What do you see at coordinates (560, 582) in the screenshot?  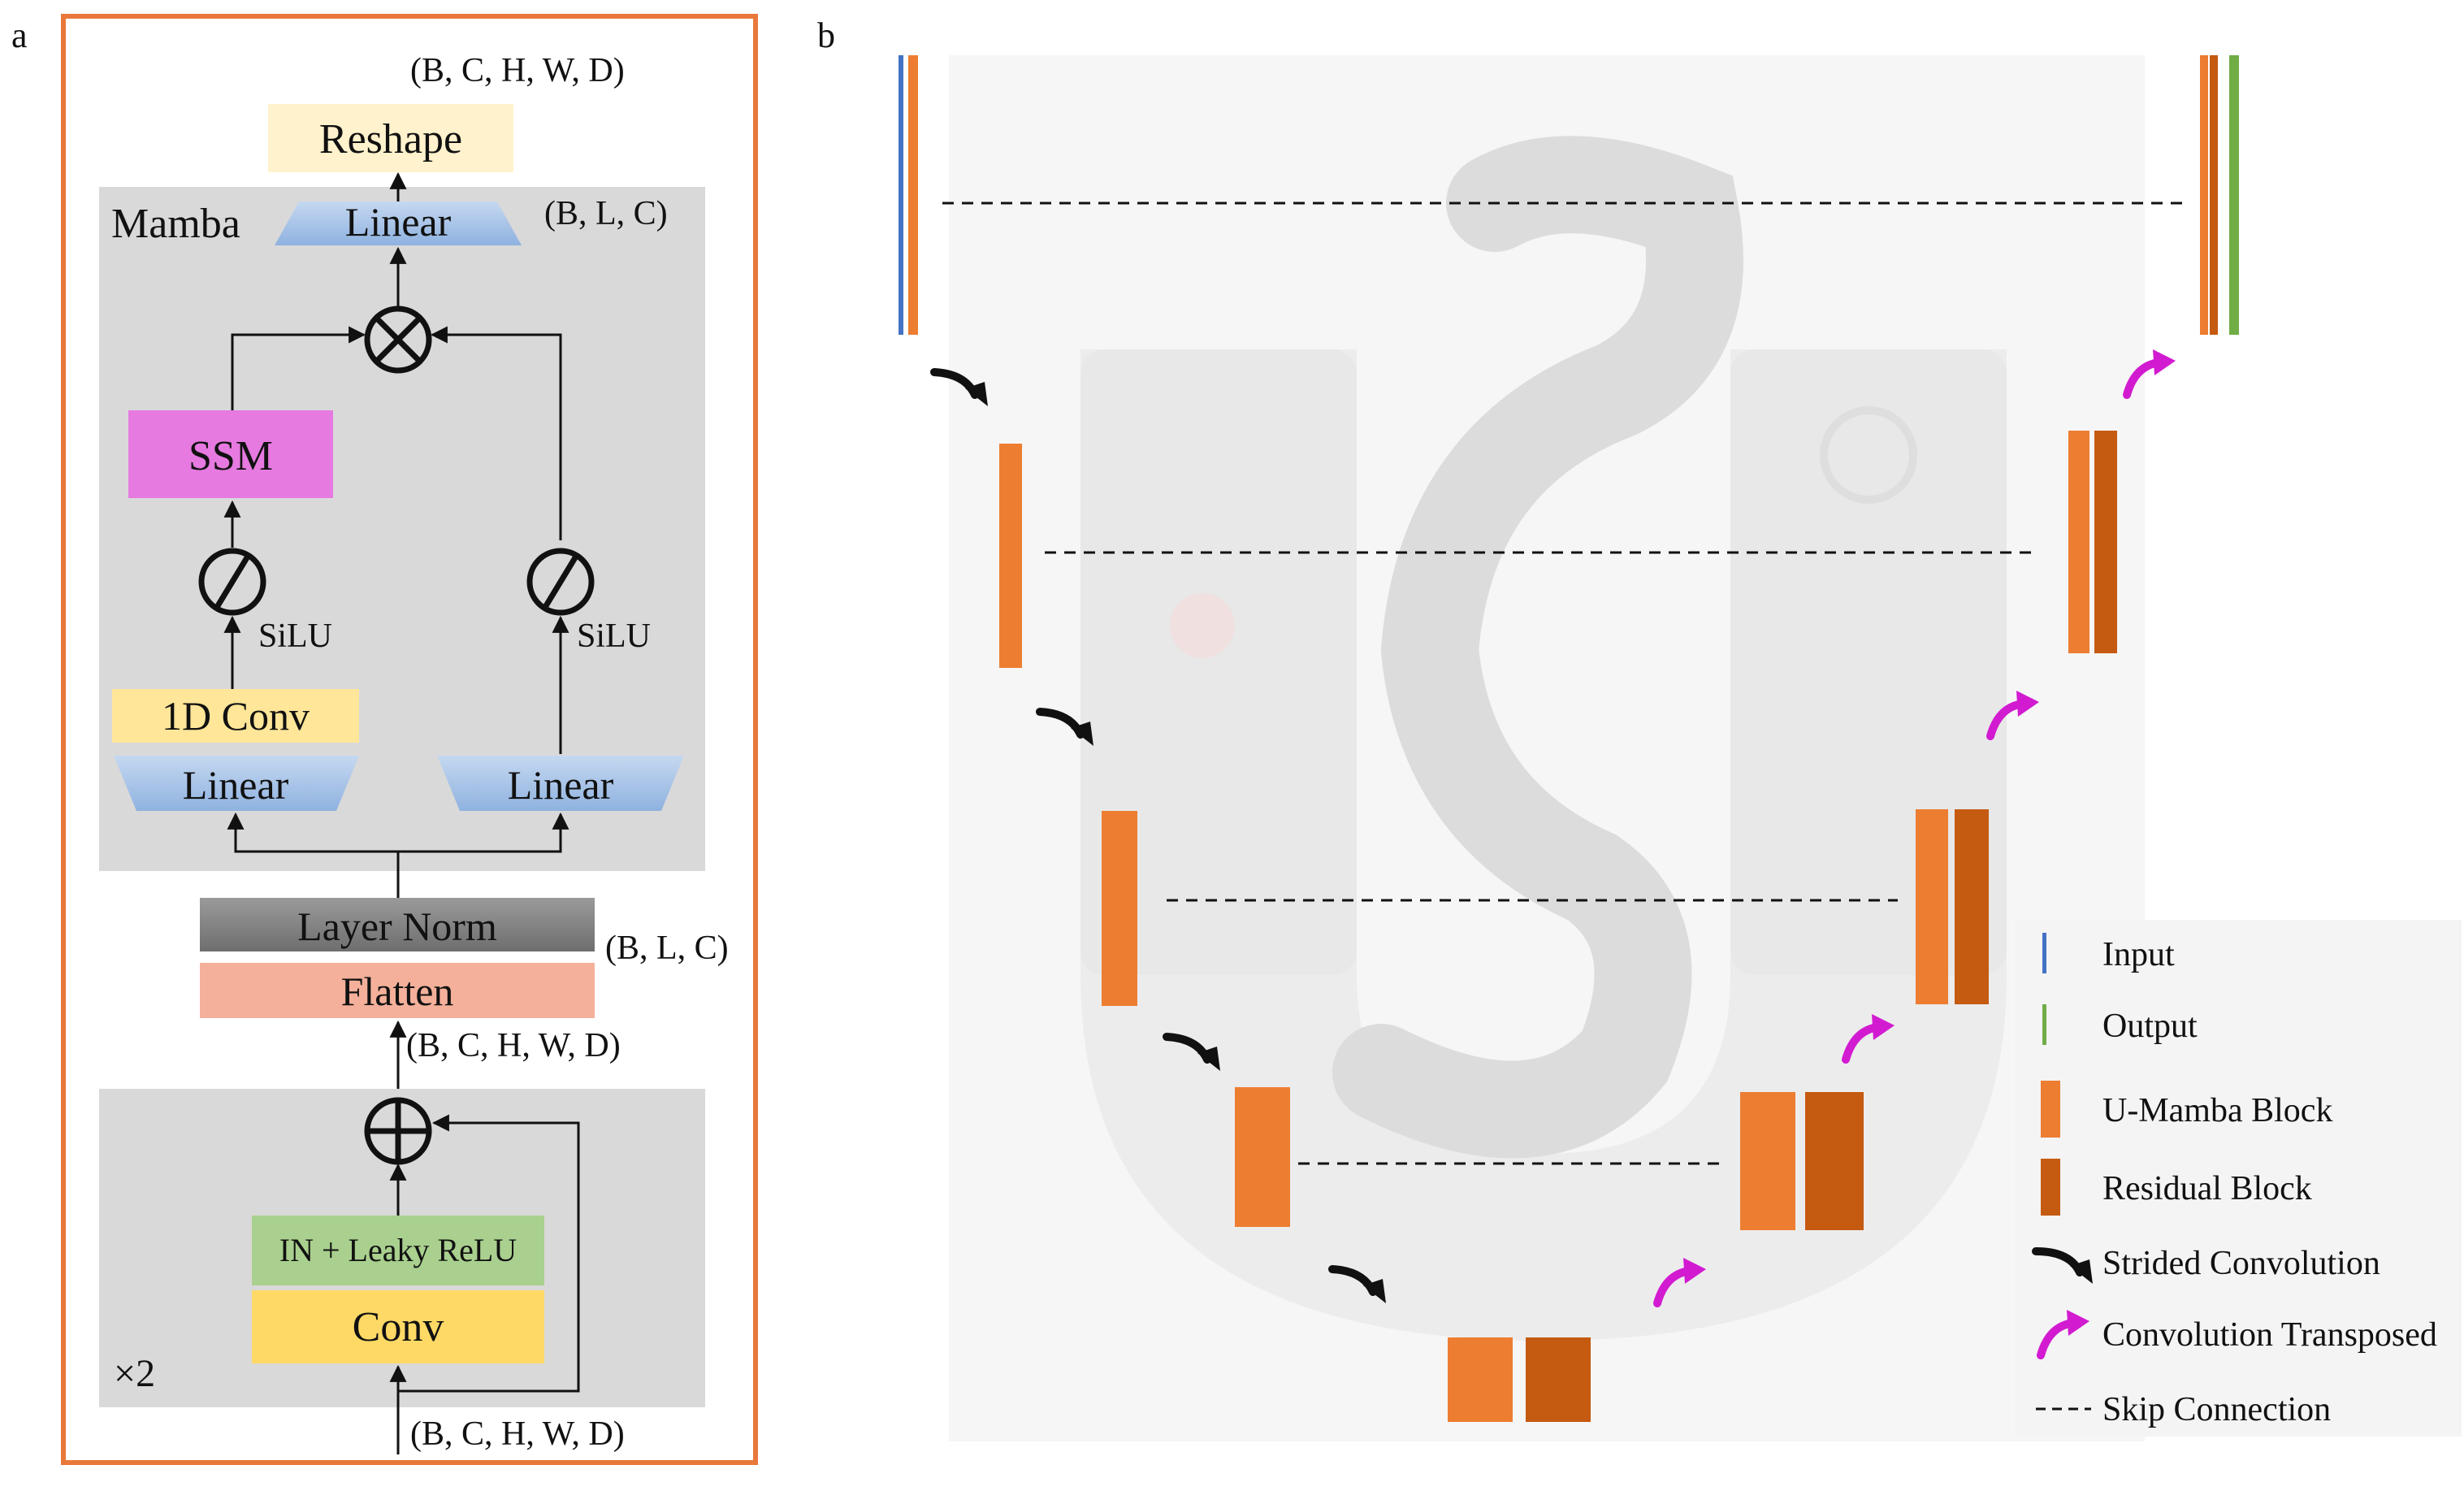 I see `silu-right-icon` at bounding box center [560, 582].